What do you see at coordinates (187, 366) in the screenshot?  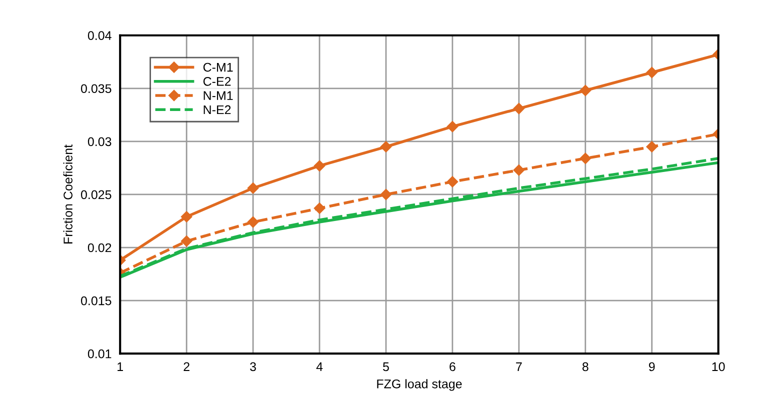 I see `x-tick-label: 2` at bounding box center [187, 366].